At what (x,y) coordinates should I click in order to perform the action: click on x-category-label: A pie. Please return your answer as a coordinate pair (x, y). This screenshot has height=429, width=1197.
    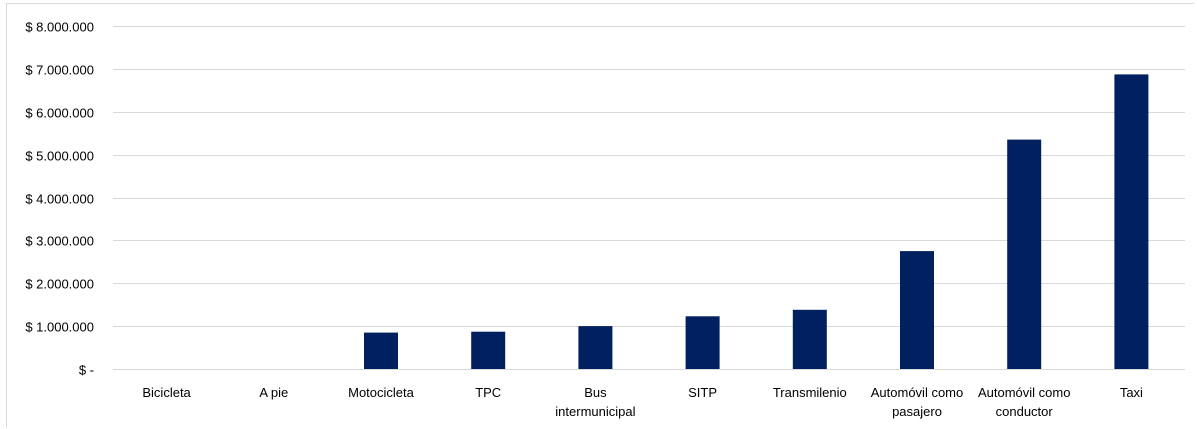
    Looking at the image, I should click on (273, 392).